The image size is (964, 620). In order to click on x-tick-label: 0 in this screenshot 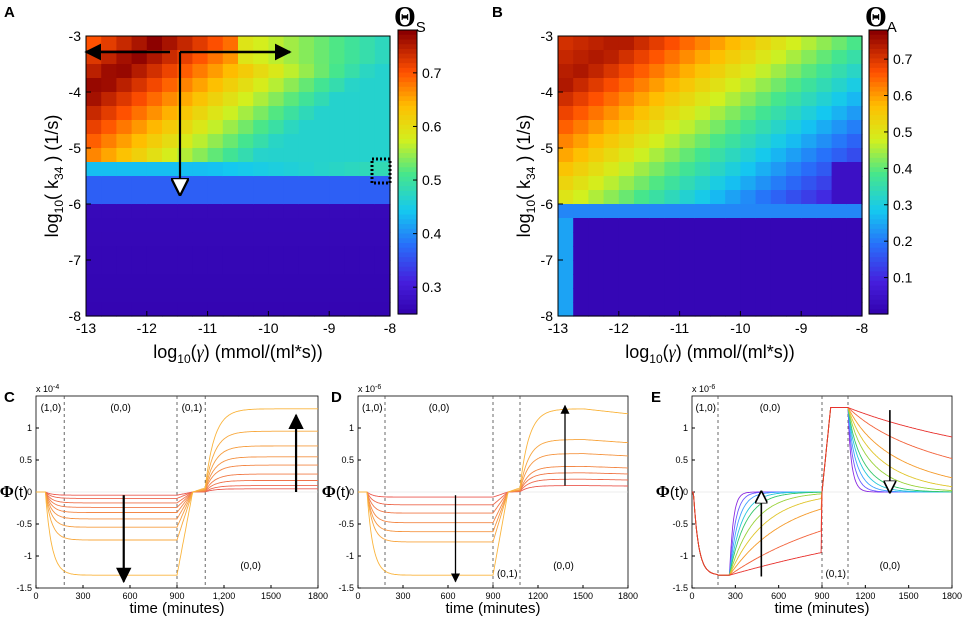, I will do `click(357, 596)`.